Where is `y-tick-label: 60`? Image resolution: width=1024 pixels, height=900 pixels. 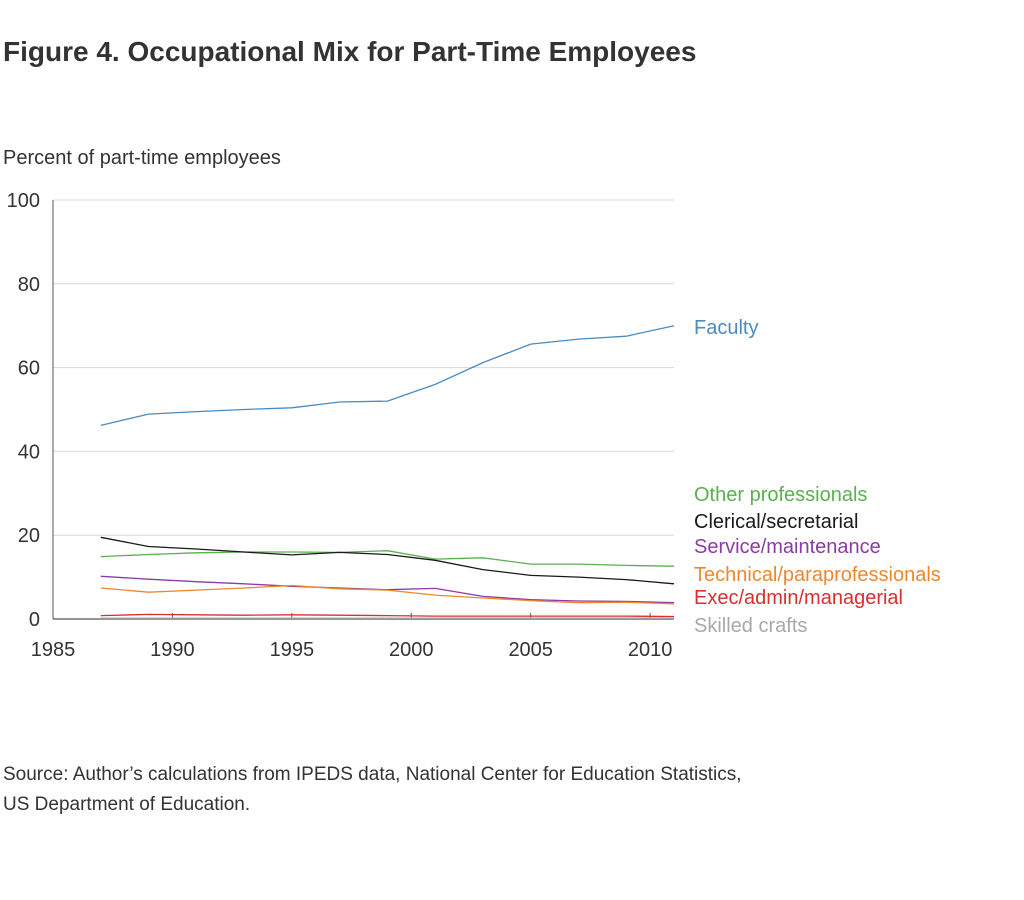
y-tick-label: 60 is located at coordinates (29, 369).